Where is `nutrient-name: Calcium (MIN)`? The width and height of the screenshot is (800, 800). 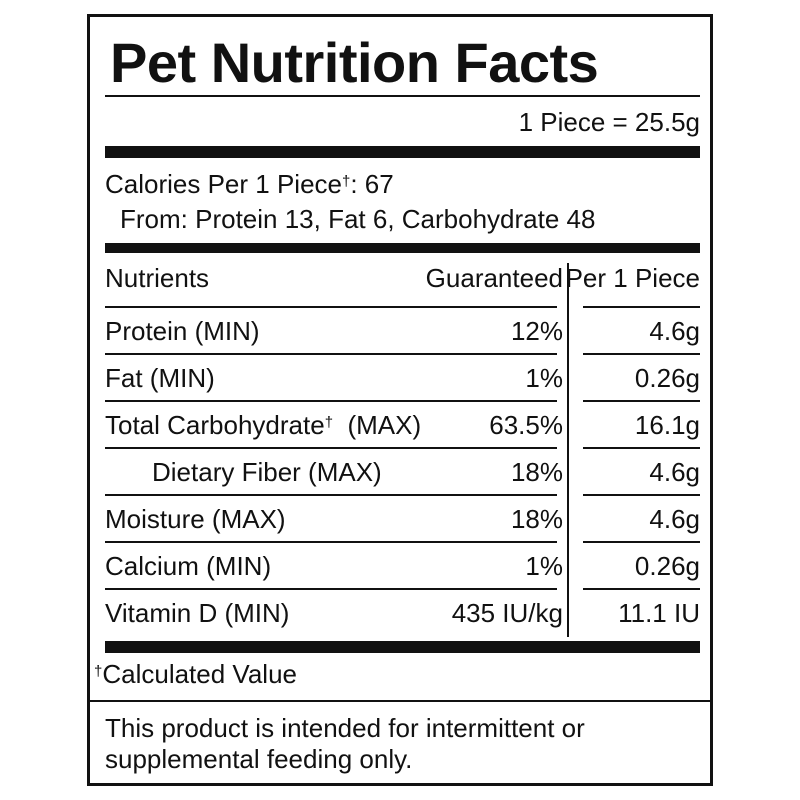 nutrient-name: Calcium (MIN) is located at coordinates (188, 566).